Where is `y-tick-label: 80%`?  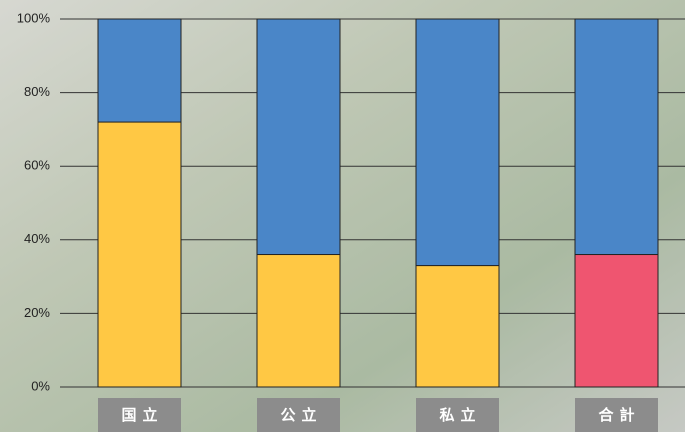
y-tick-label: 80% is located at coordinates (37, 91).